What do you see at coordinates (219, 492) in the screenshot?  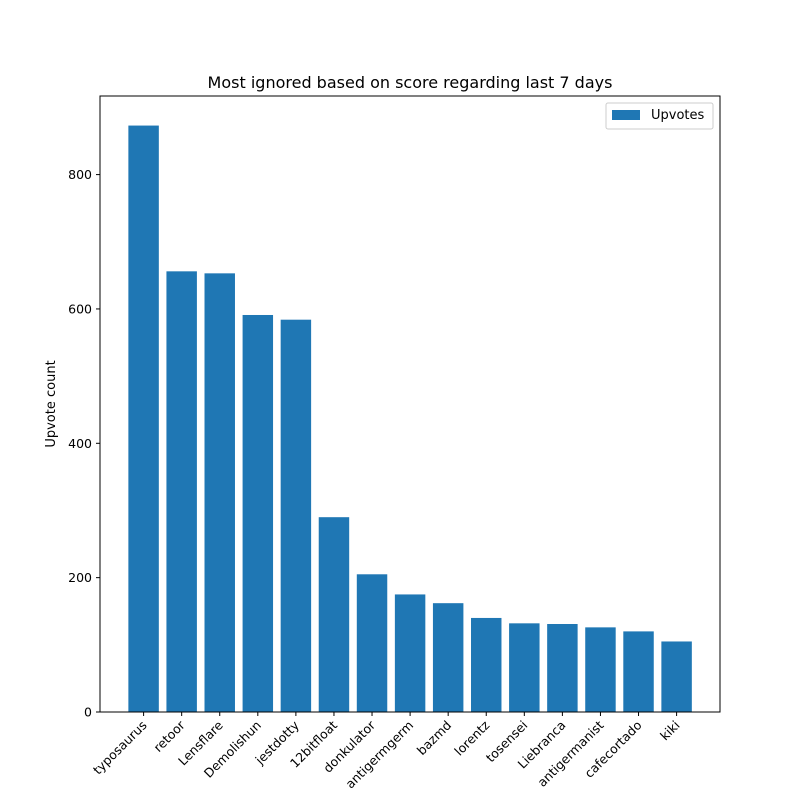 I see `bar-lensflare` at bounding box center [219, 492].